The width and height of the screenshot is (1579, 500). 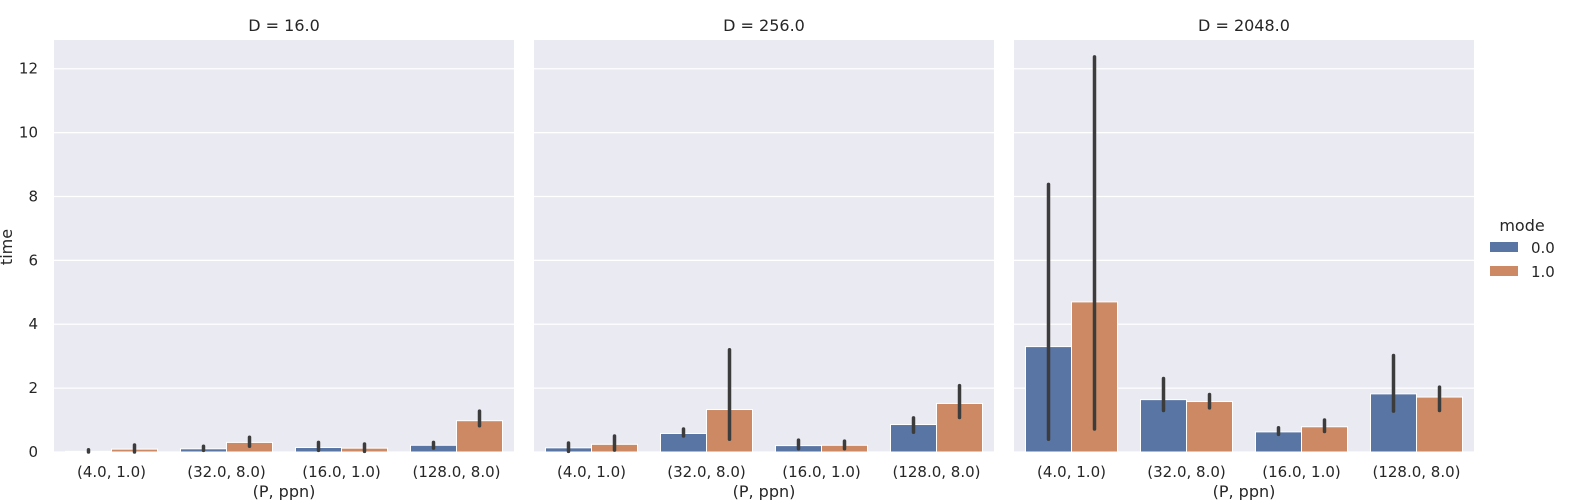 What do you see at coordinates (1543, 272) in the screenshot?
I see `legend-label-mode-1: 1.0` at bounding box center [1543, 272].